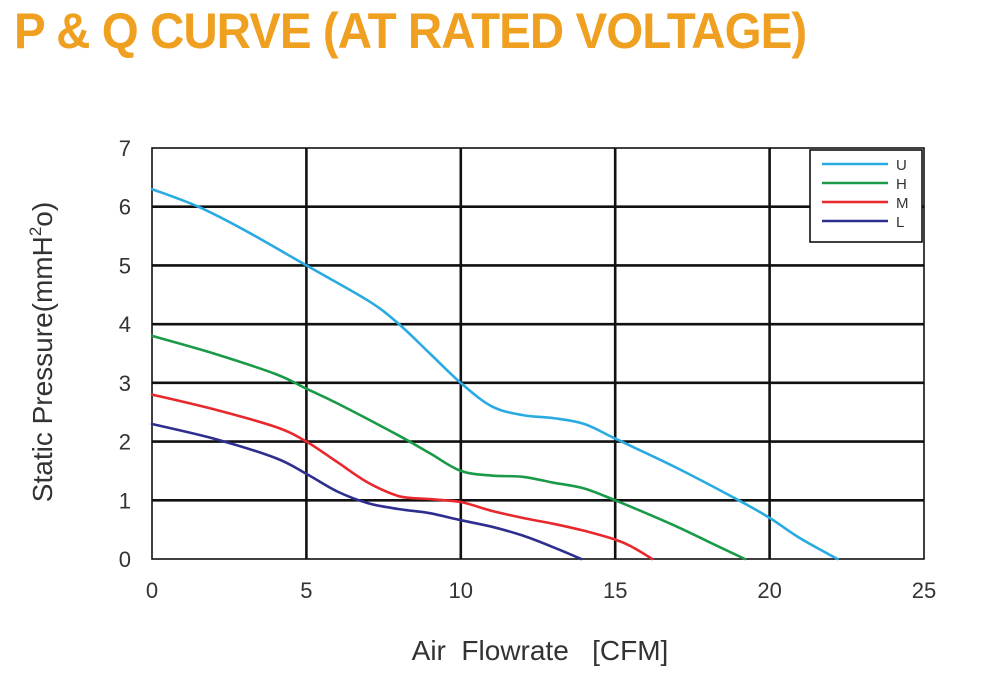 The image size is (1004, 682). What do you see at coordinates (125, 559) in the screenshot?
I see `y-tick-label: 0` at bounding box center [125, 559].